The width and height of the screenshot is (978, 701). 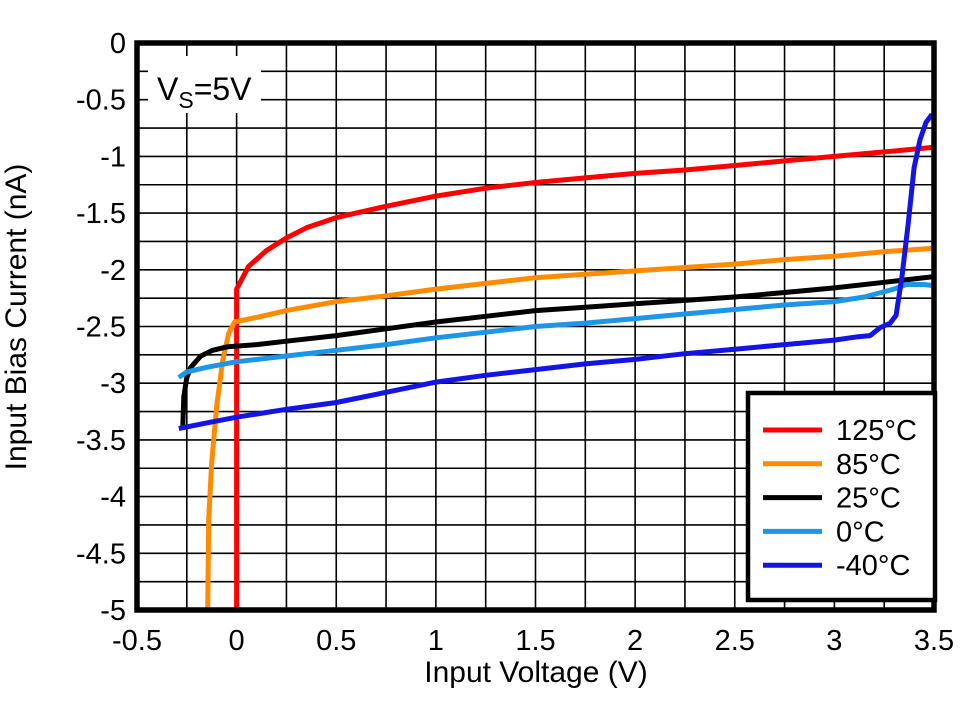 What do you see at coordinates (101, 441) in the screenshot?
I see `y-tick-label: -3.5` at bounding box center [101, 441].